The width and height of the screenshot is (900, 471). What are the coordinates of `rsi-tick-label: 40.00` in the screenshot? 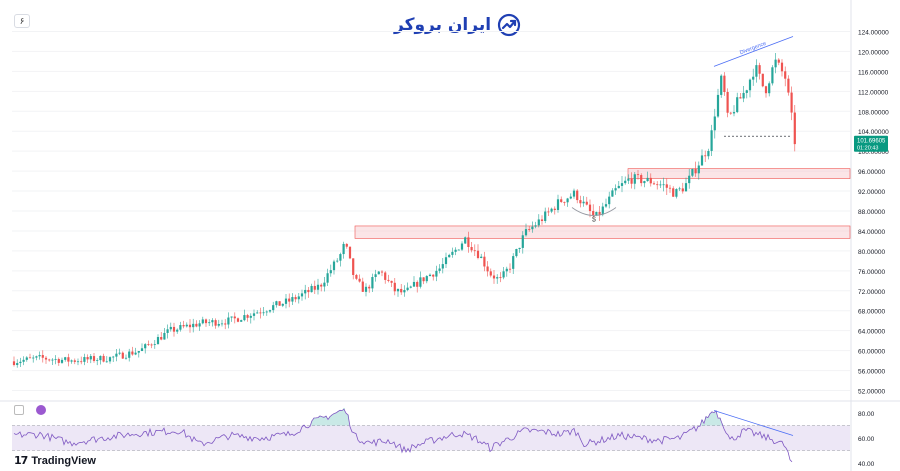 It's located at (866, 464).